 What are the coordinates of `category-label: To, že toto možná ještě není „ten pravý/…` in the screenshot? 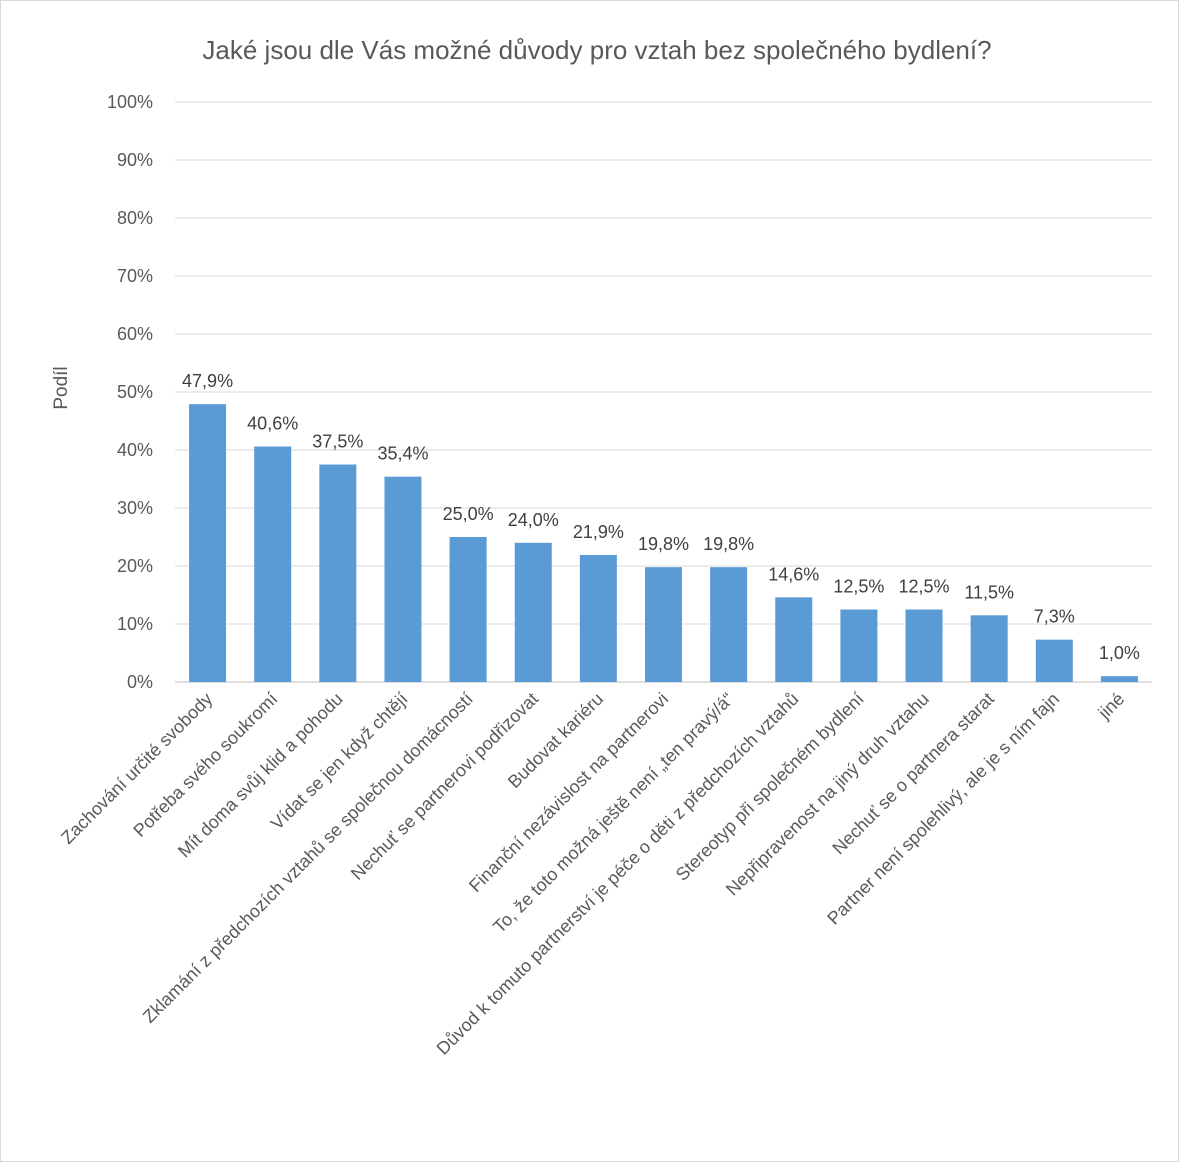 It's located at (613, 813).